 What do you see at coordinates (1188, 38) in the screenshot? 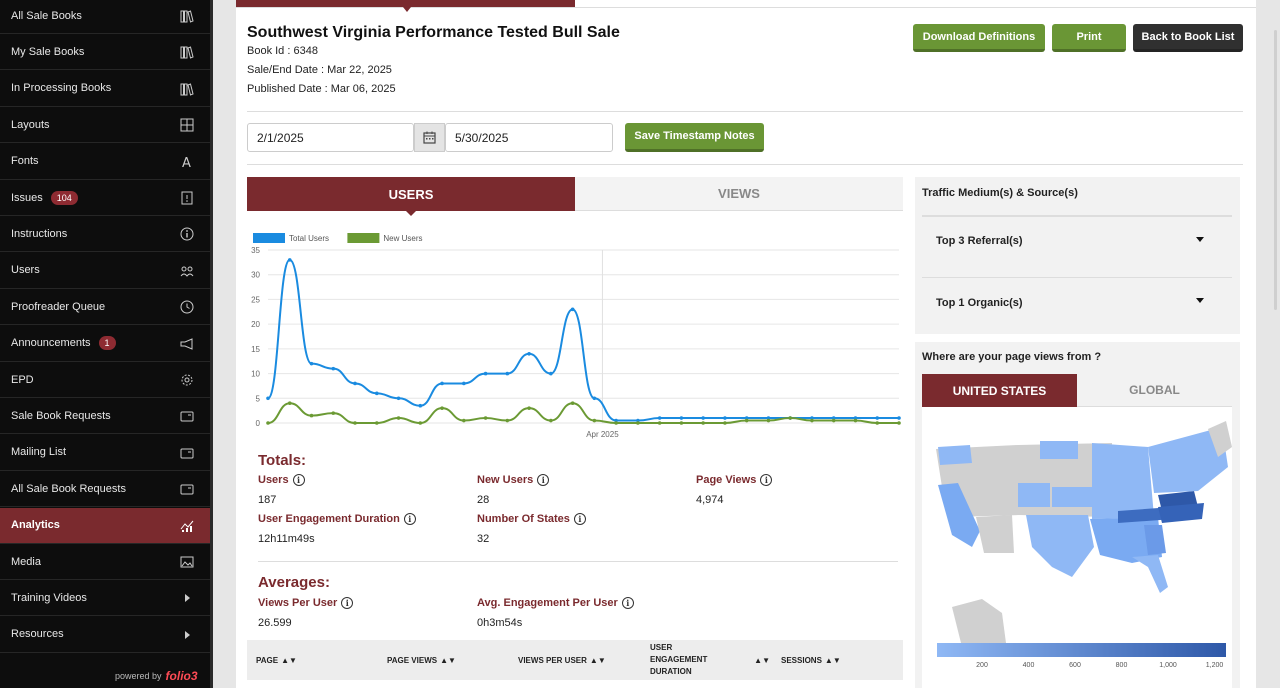
I see `back-to-book-list-button: Back to Book List` at bounding box center [1188, 38].